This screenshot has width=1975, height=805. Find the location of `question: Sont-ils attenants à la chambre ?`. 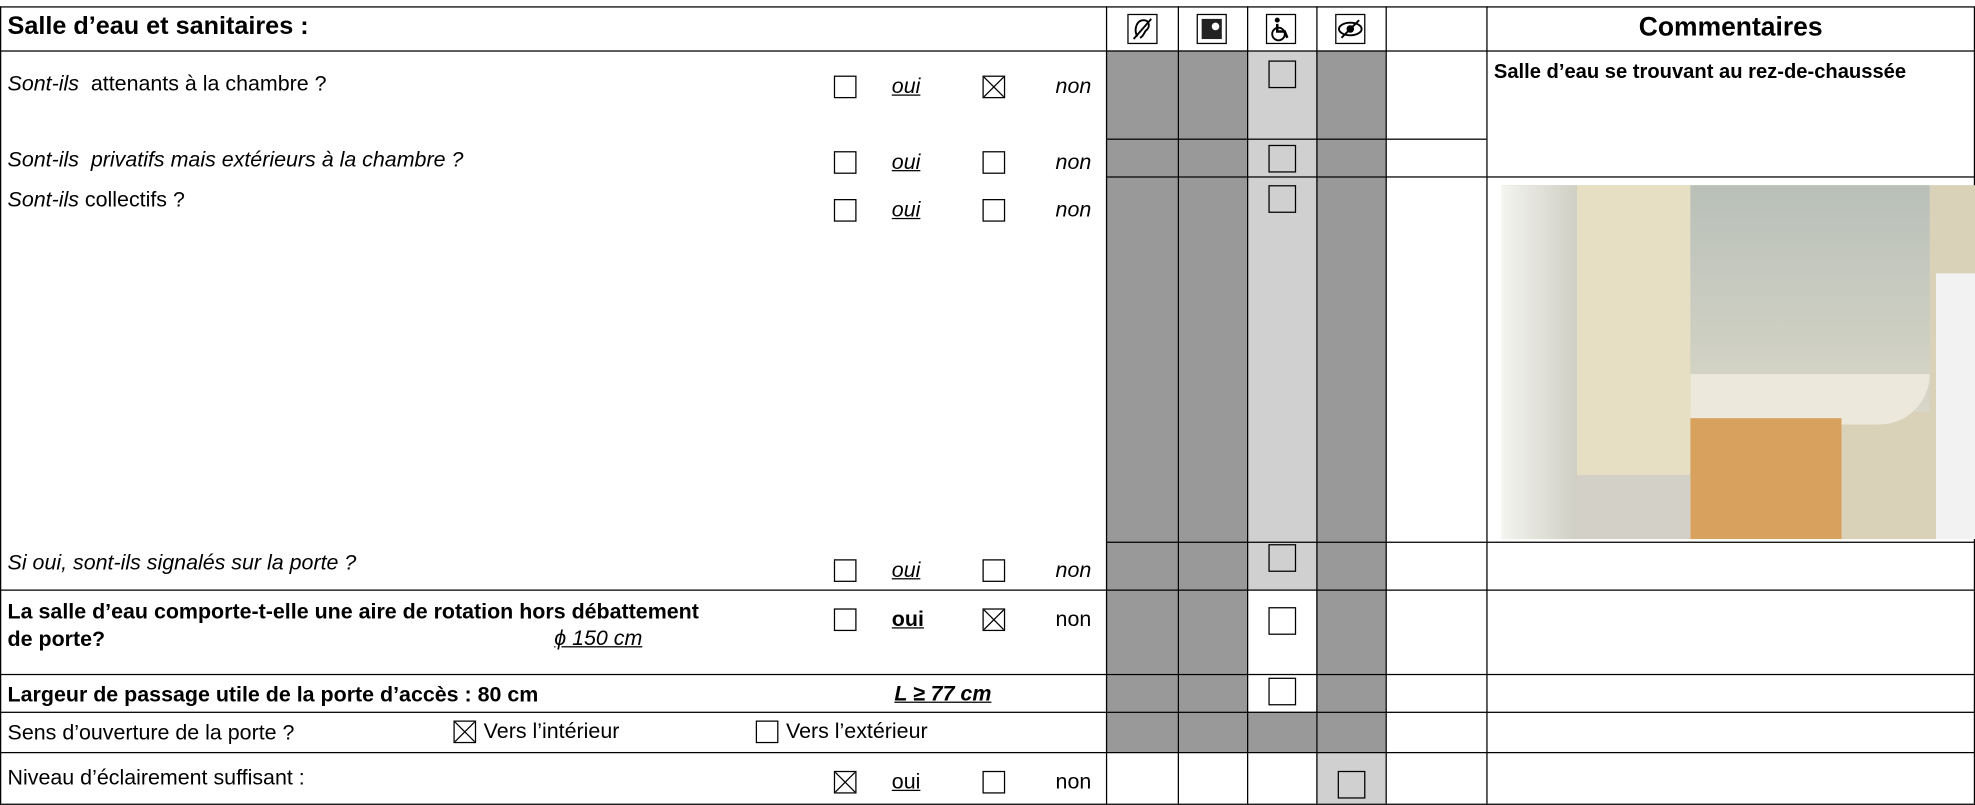

question: Sont-ils attenants à la chambre ? is located at coordinates (167, 85).